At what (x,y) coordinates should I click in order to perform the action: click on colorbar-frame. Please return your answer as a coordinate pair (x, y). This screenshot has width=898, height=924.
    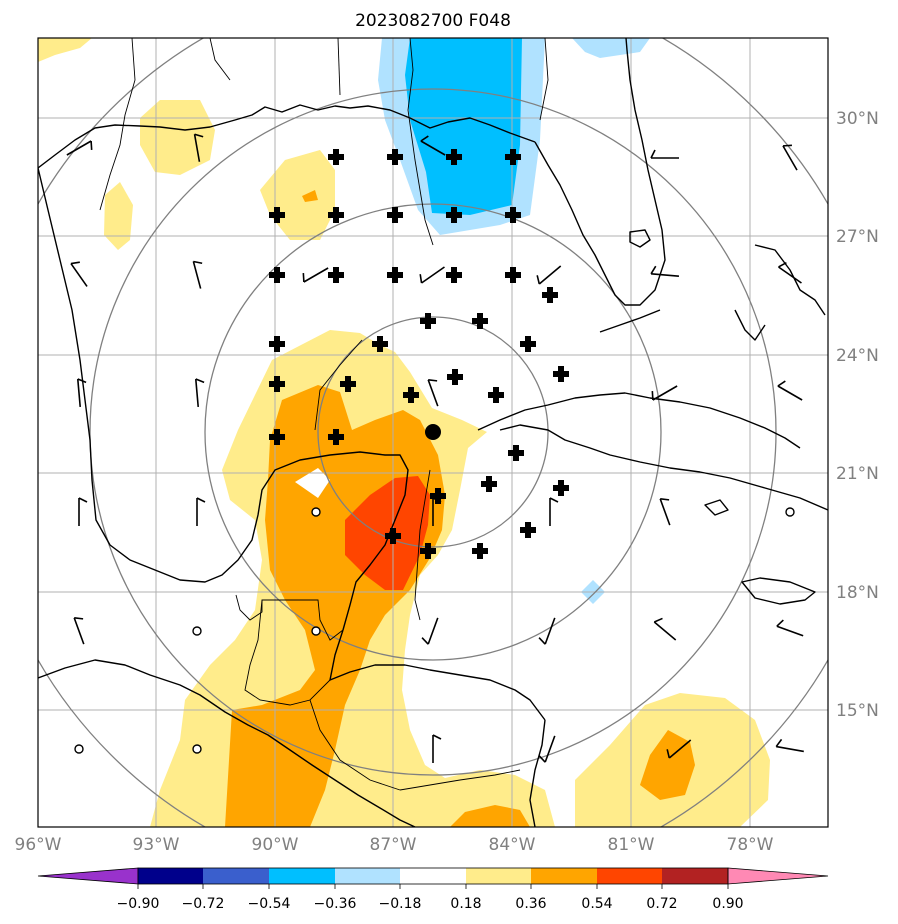
    Looking at the image, I should click on (433, 876).